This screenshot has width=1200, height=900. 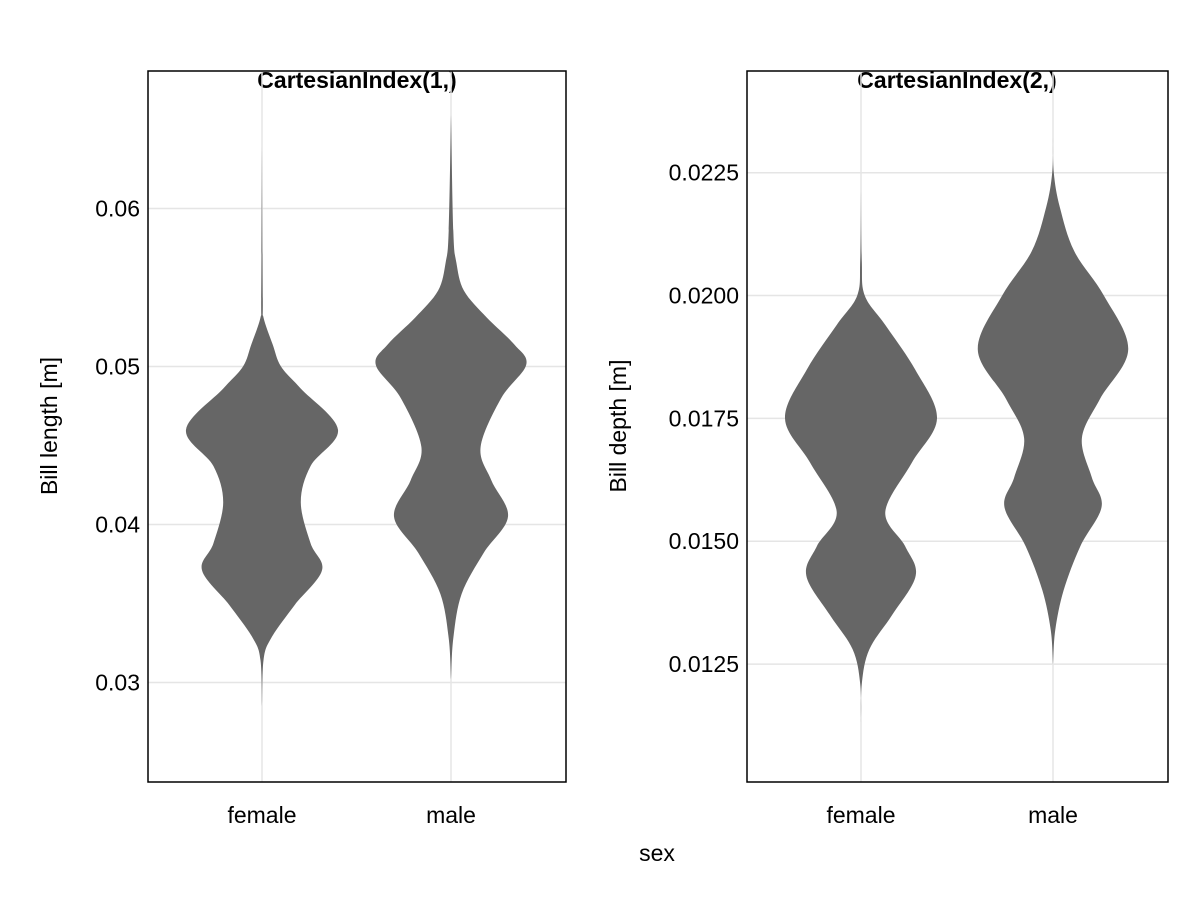 I want to click on y-tick-label: 0.06, so click(x=117, y=208).